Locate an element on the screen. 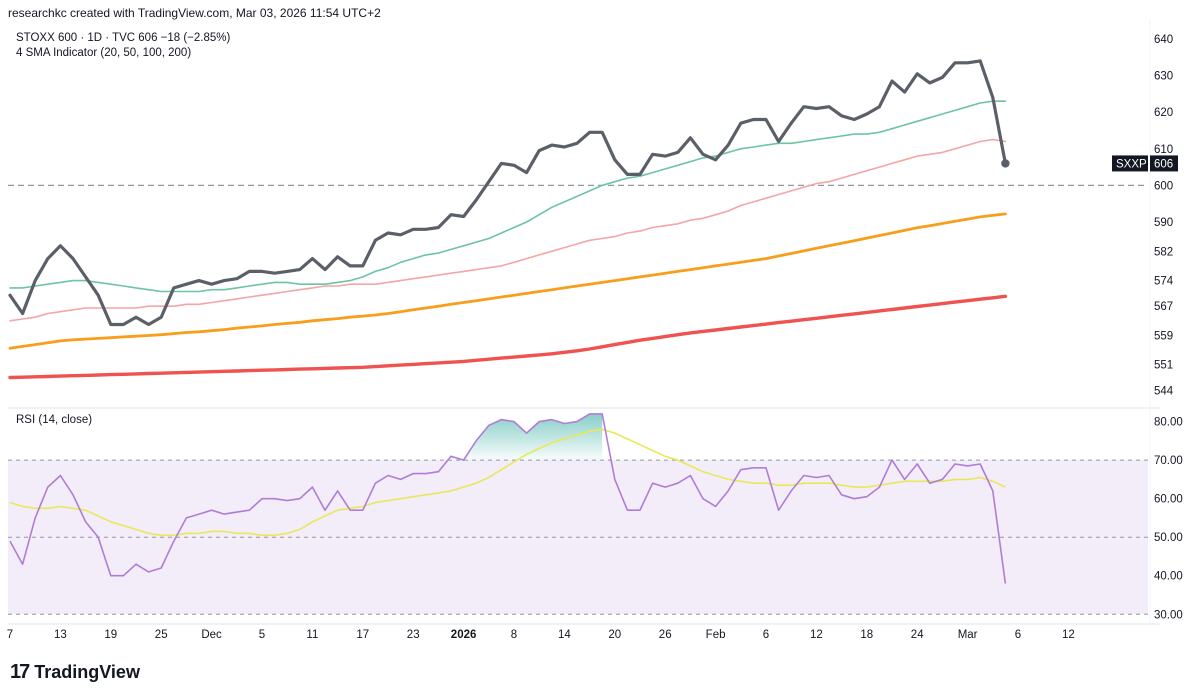 The height and width of the screenshot is (699, 1200). time-axis-tick: 2026 is located at coordinates (464, 635).